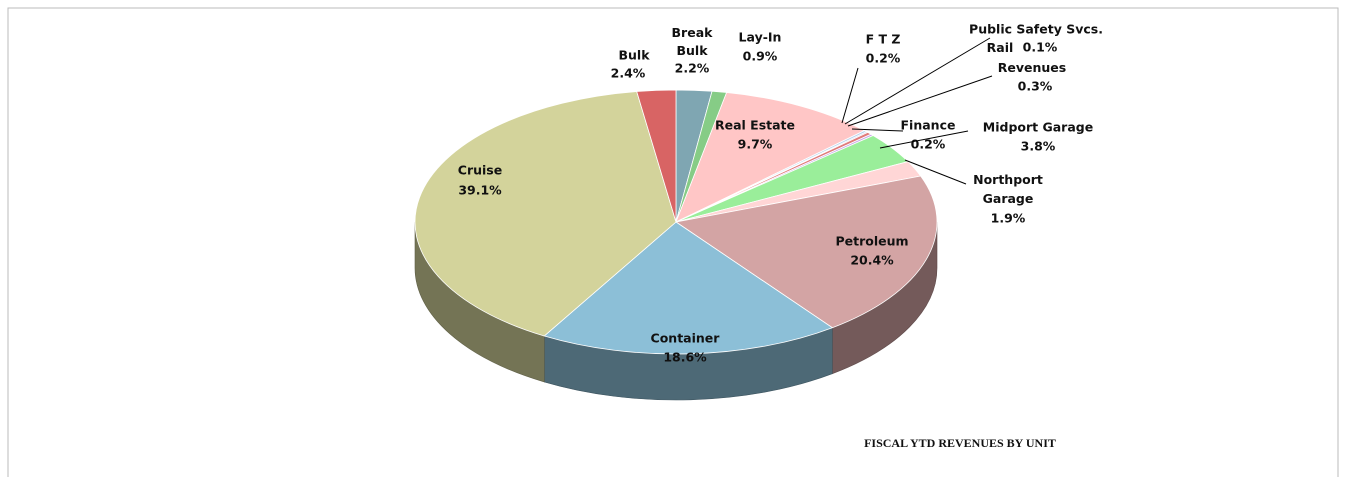 This screenshot has height=477, width=1346. What do you see at coordinates (1035, 86) in the screenshot?
I see `slice-value-label: 0.3%` at bounding box center [1035, 86].